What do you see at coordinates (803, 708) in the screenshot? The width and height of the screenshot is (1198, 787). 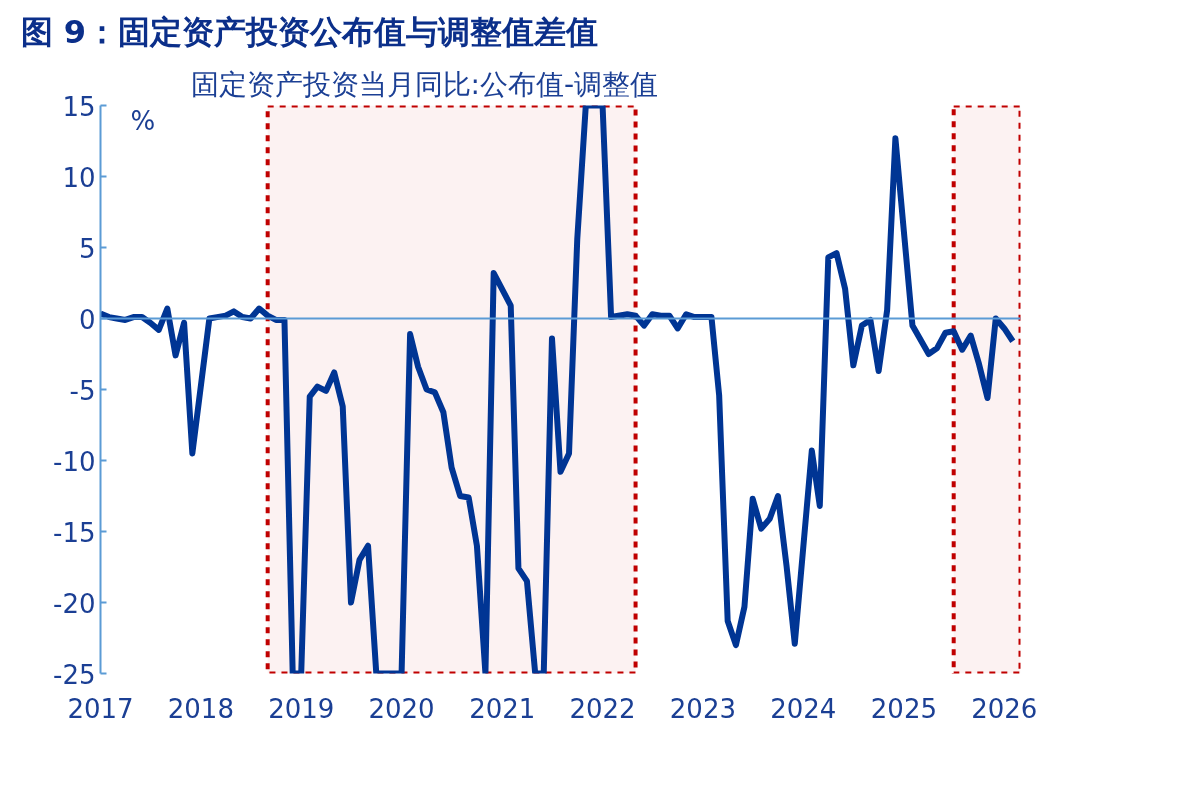 I see `x-tick-label: 2024` at bounding box center [803, 708].